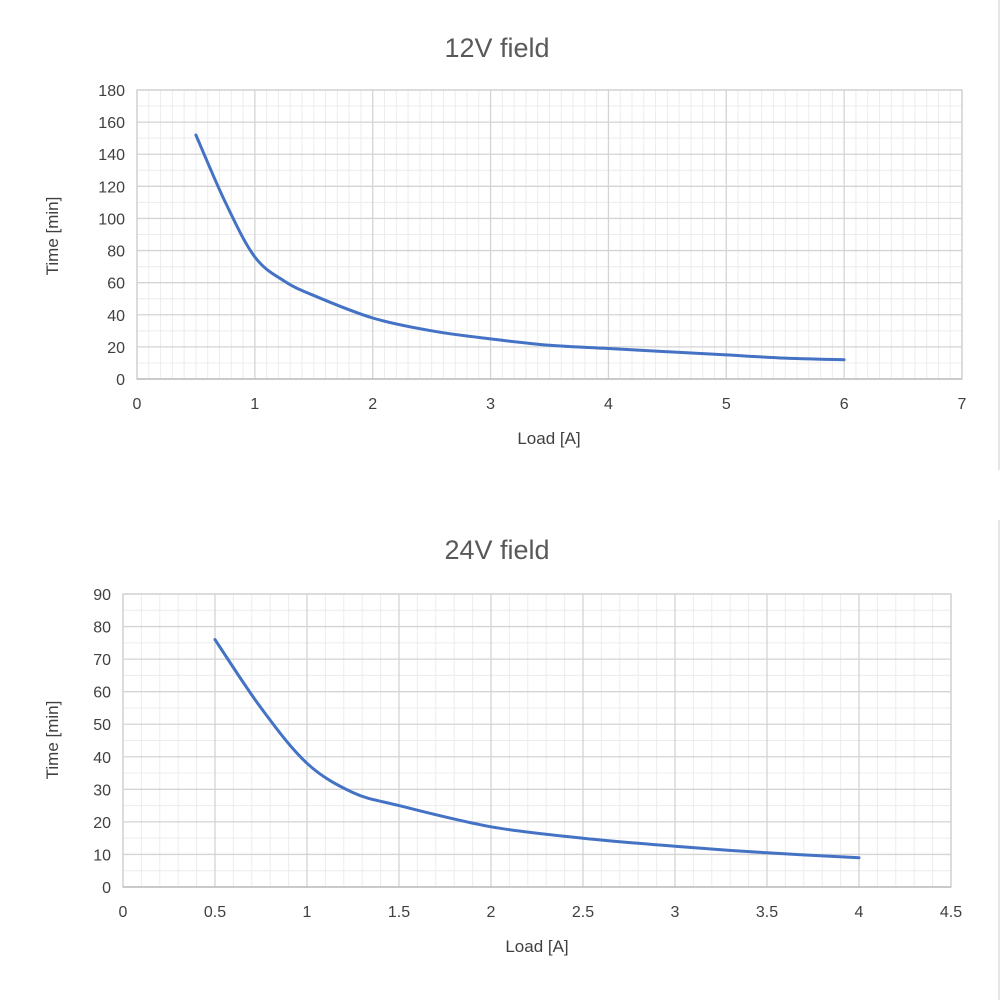 Image resolution: width=1000 pixels, height=1005 pixels. What do you see at coordinates (951, 912) in the screenshot?
I see `x-tick-label: 4.5` at bounding box center [951, 912].